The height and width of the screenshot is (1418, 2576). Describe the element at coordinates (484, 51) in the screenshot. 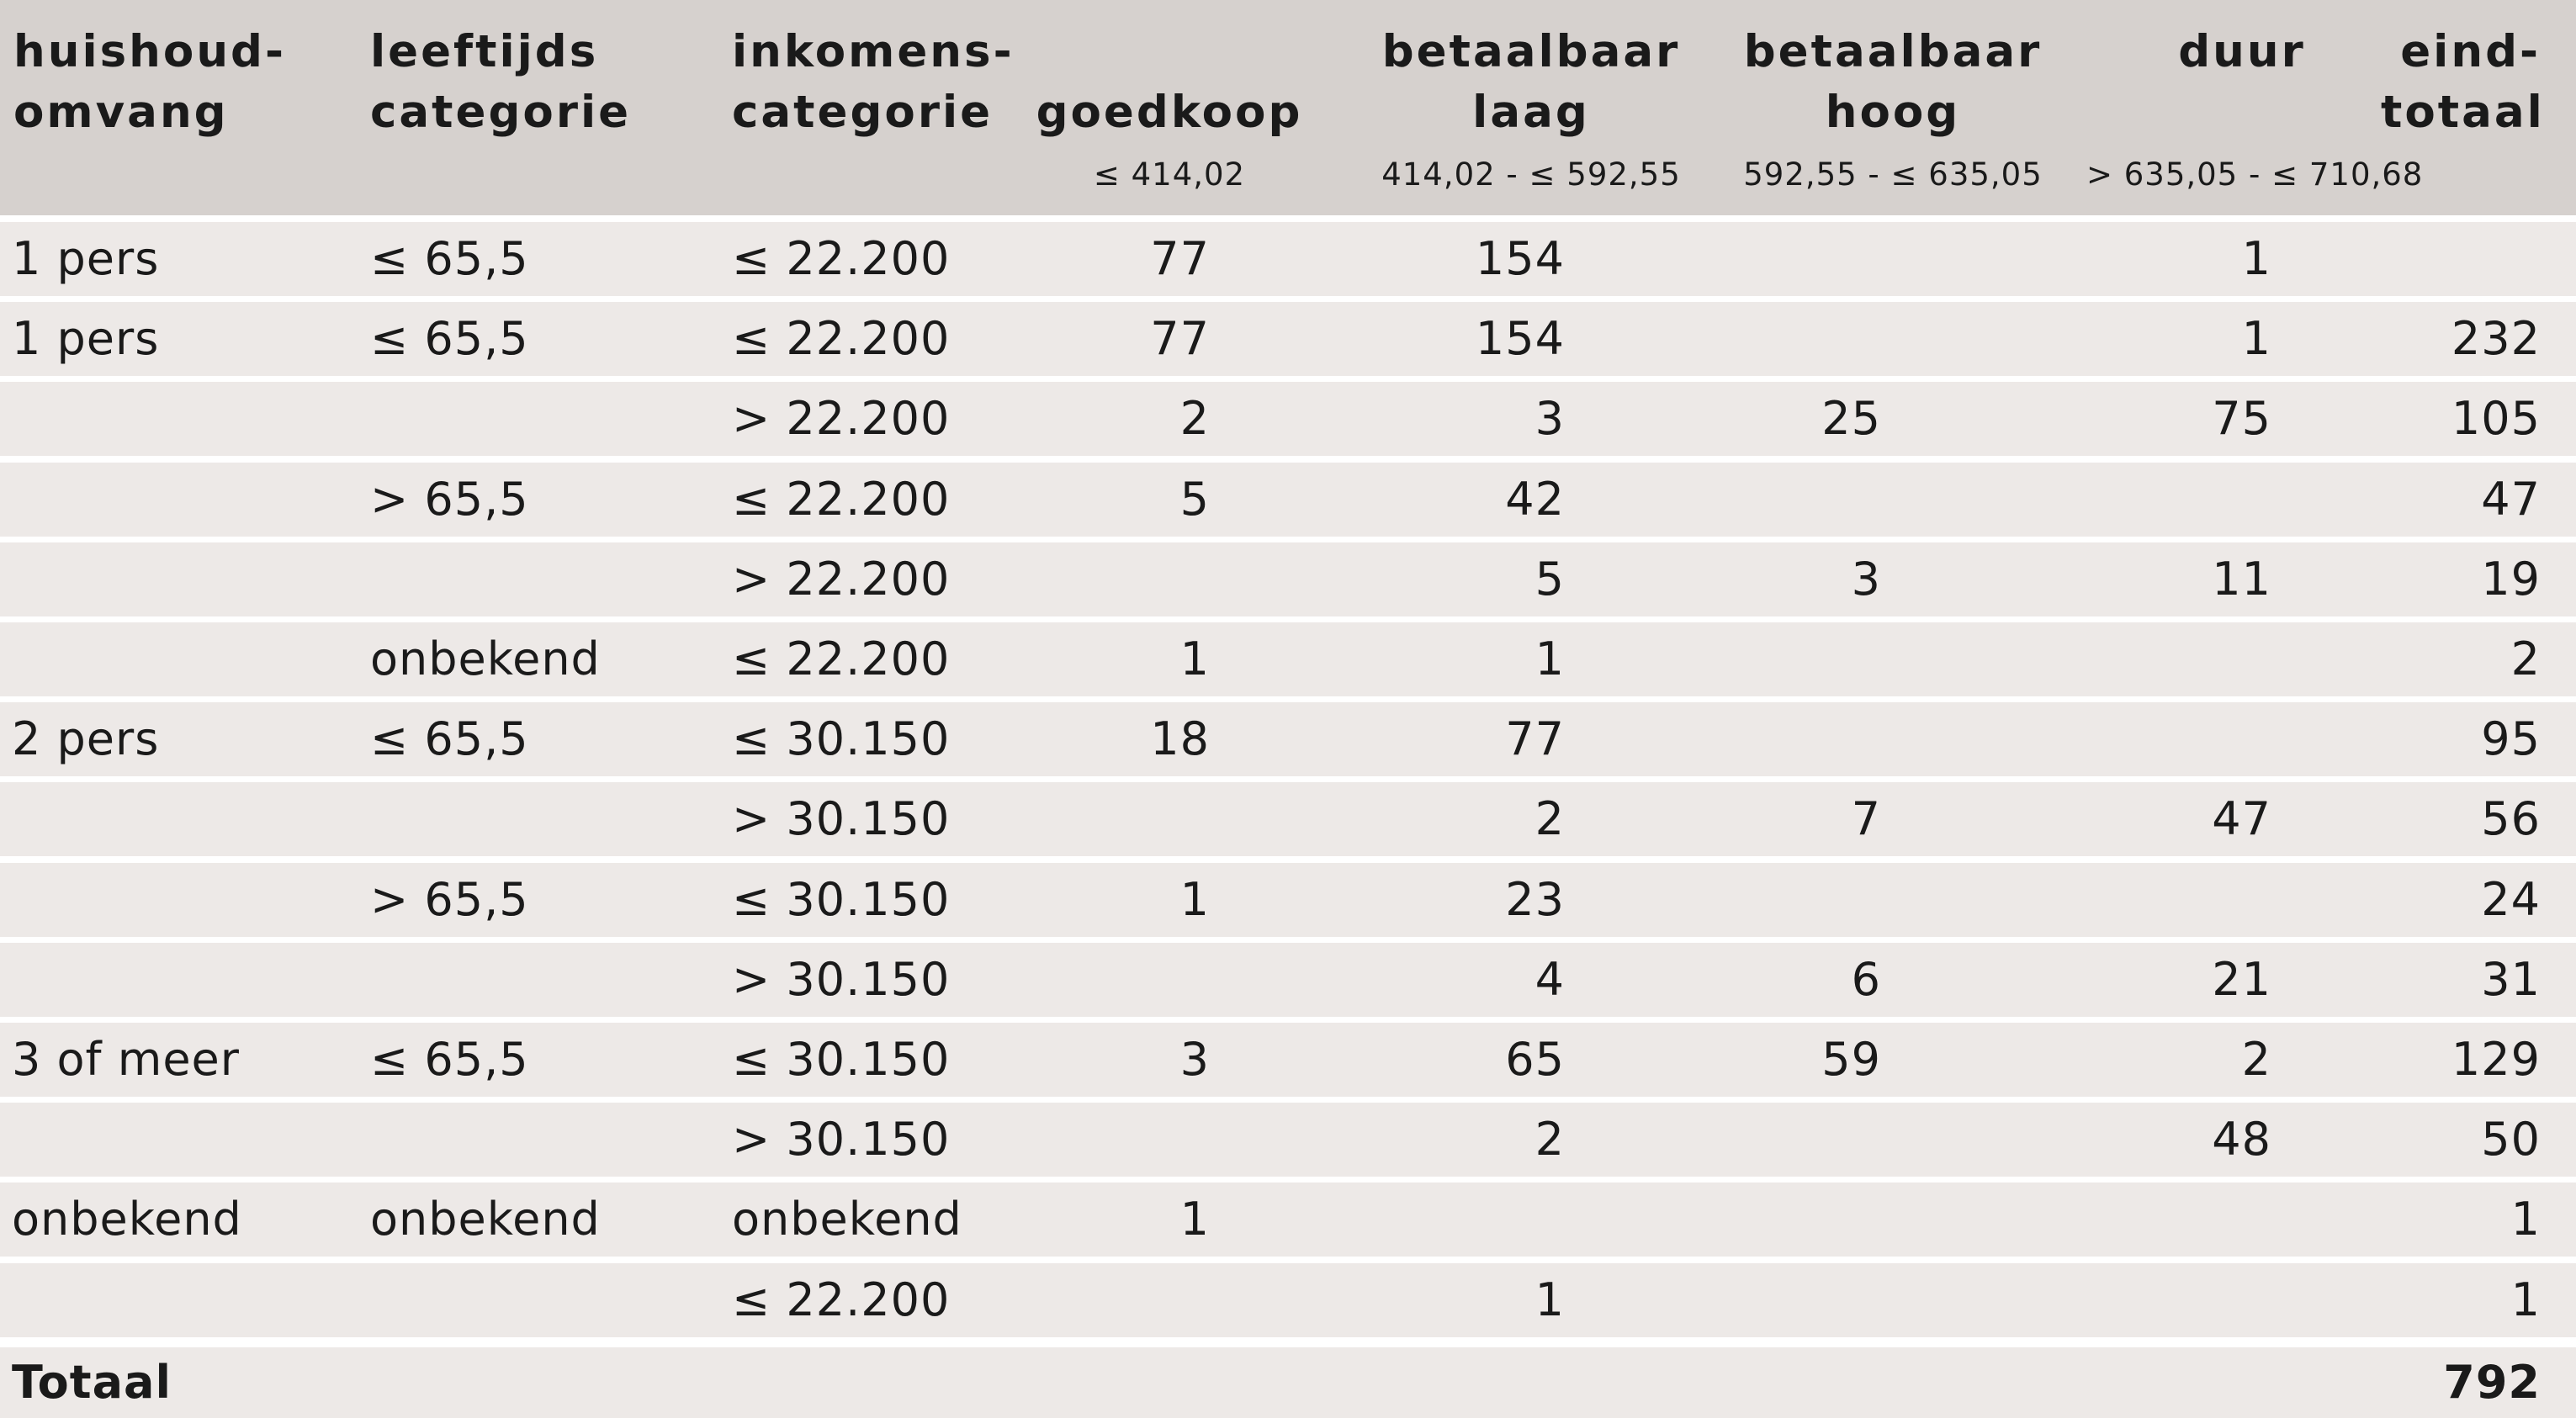

I see `header-leeftijdscategorie-line1: leeftijds` at that location.